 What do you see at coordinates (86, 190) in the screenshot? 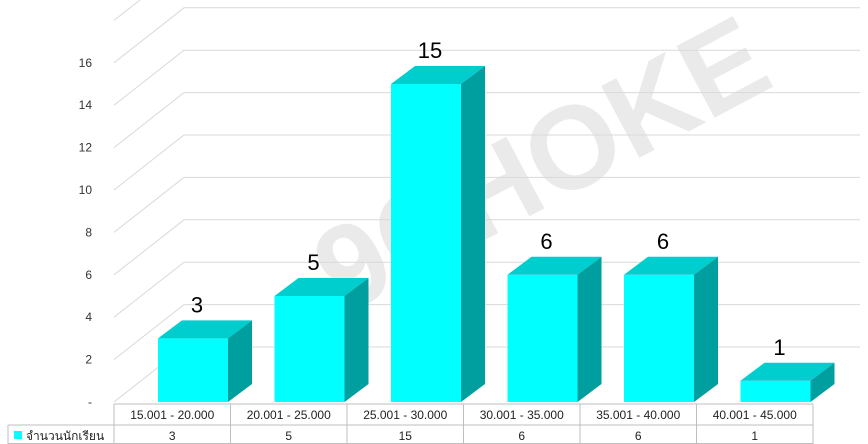
I see `y-tick-label: 10` at bounding box center [86, 190].